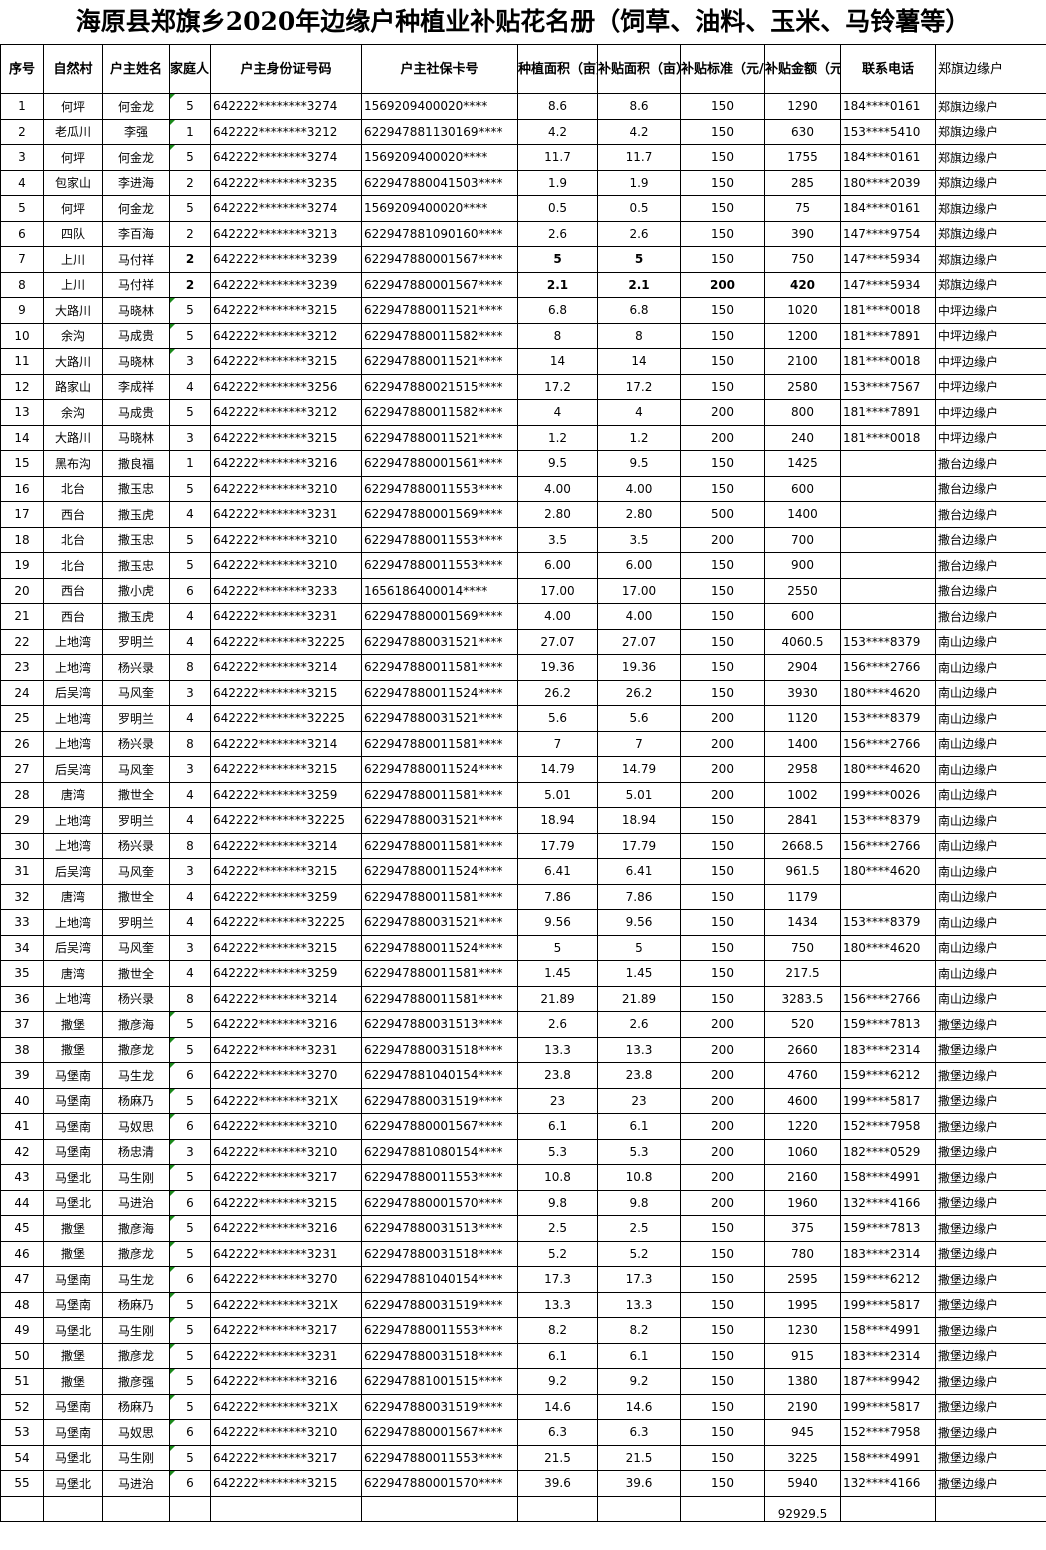 The width and height of the screenshot is (1046, 1550). What do you see at coordinates (136, 1049) in the screenshot?
I see `col-householder-cell: 撒彦龙` at bounding box center [136, 1049].